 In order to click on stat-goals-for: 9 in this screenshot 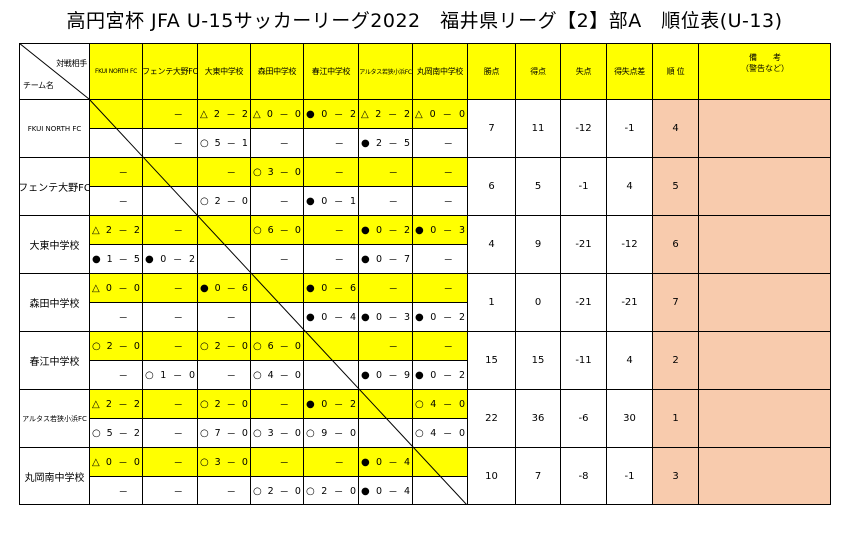, I will do `click(537, 244)`.